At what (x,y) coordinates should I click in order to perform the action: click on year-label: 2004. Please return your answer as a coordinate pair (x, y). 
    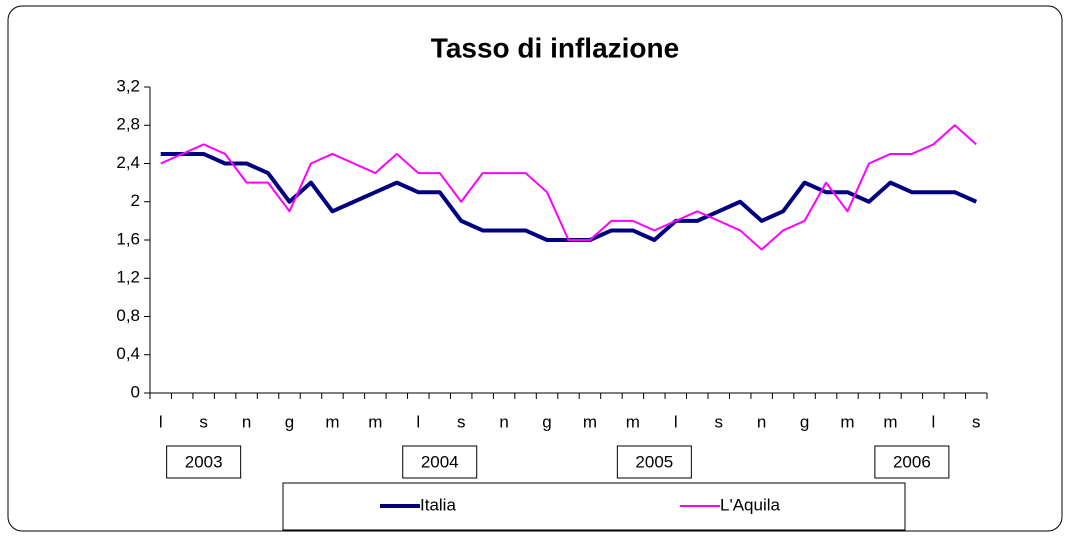
    Looking at the image, I should click on (440, 461).